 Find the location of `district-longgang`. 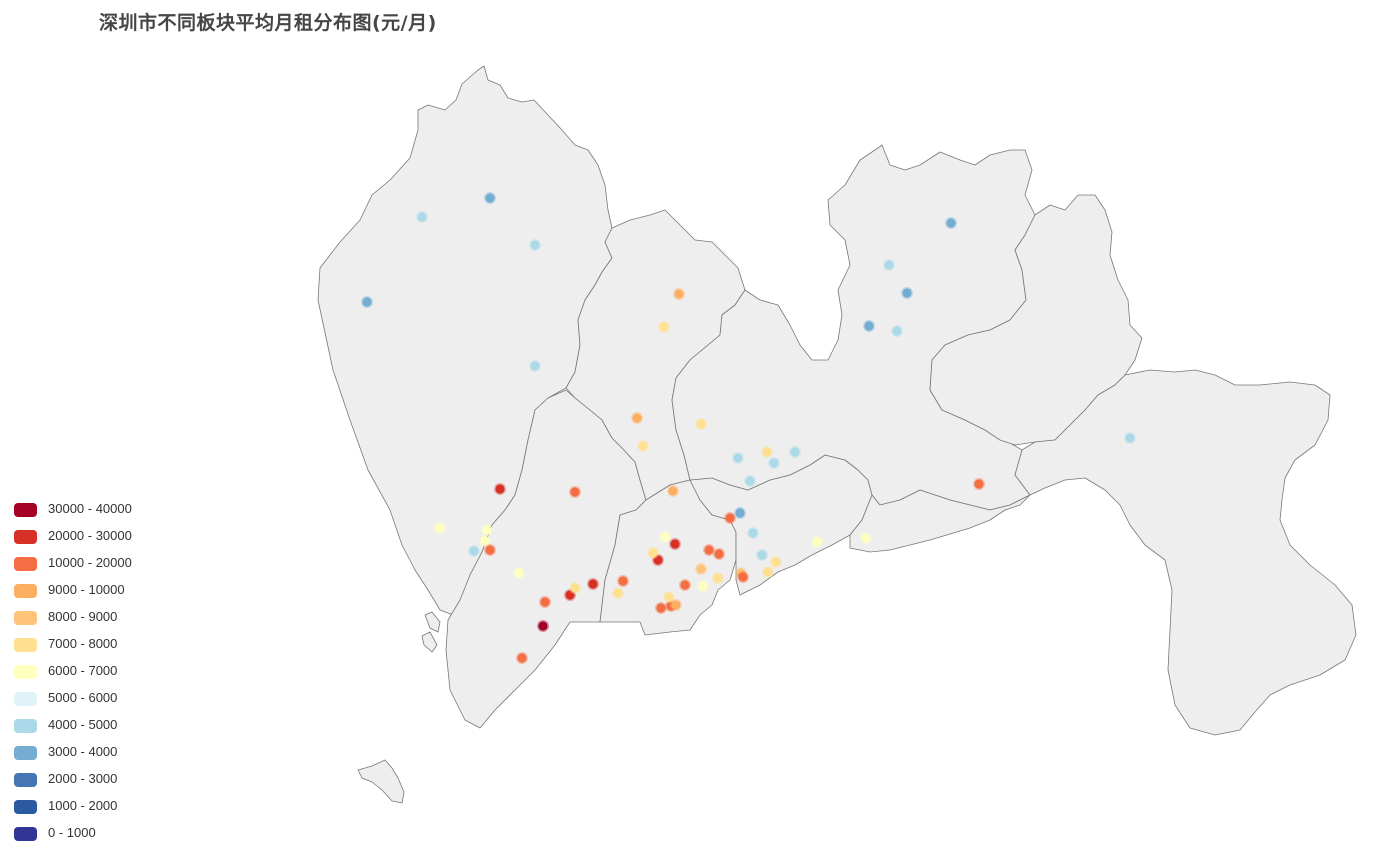

district-longgang is located at coordinates (853, 327).